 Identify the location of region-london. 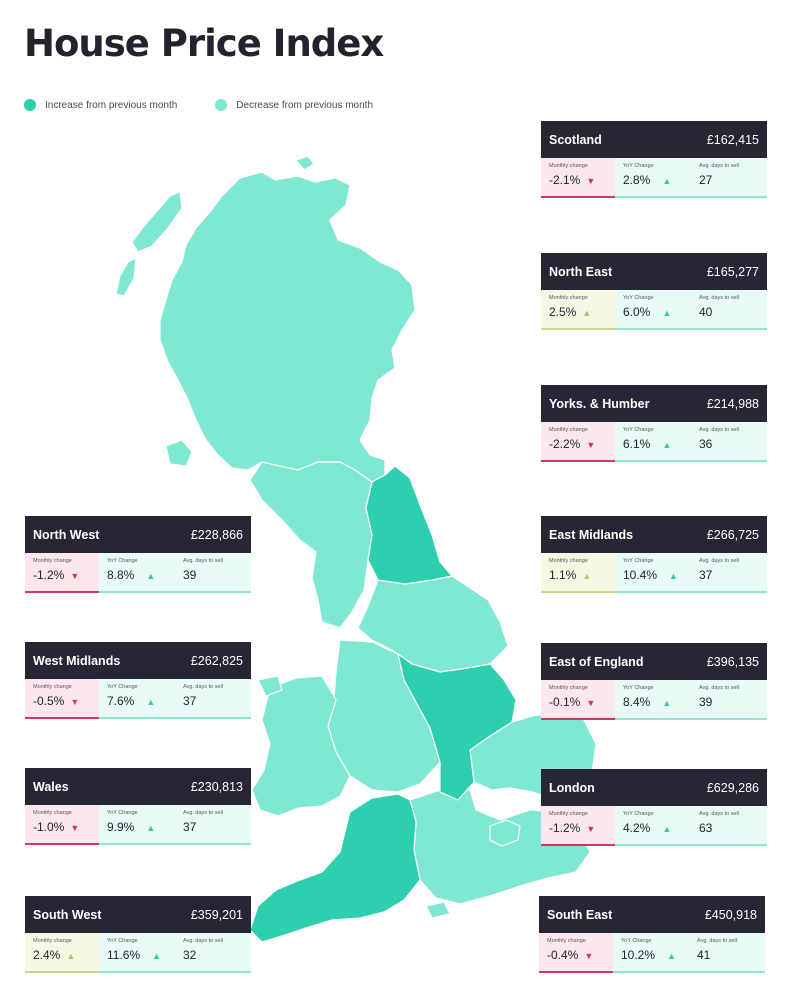
(505, 833).